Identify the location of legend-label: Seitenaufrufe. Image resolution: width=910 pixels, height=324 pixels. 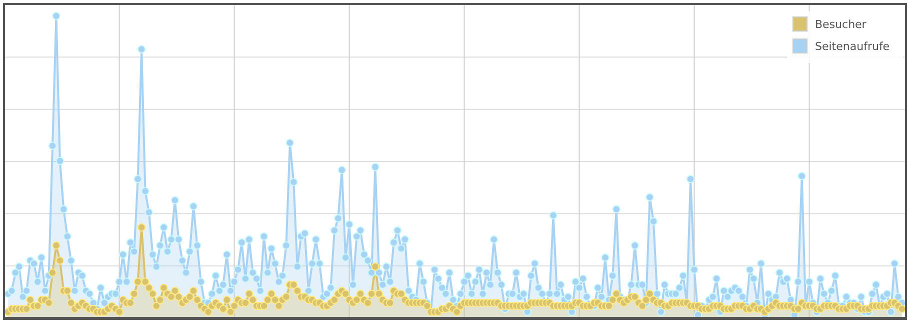
(852, 46).